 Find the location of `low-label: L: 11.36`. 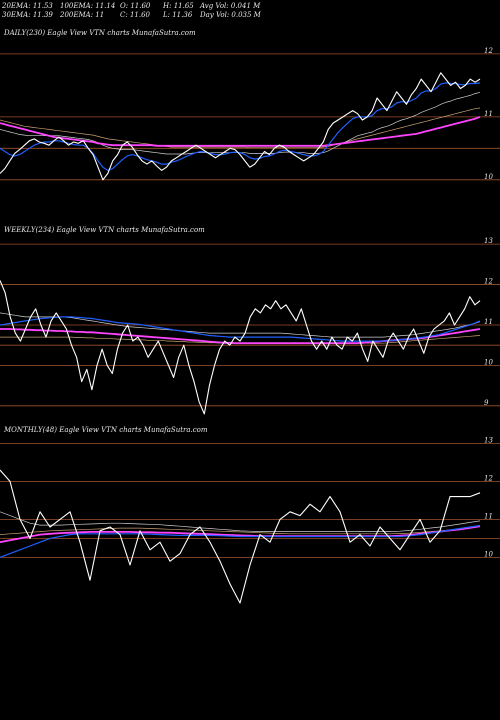

low-label: L: 11.36 is located at coordinates (178, 15).